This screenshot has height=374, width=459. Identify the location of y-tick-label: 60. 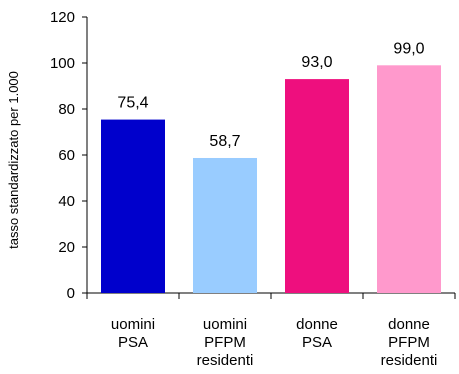
(66, 155).